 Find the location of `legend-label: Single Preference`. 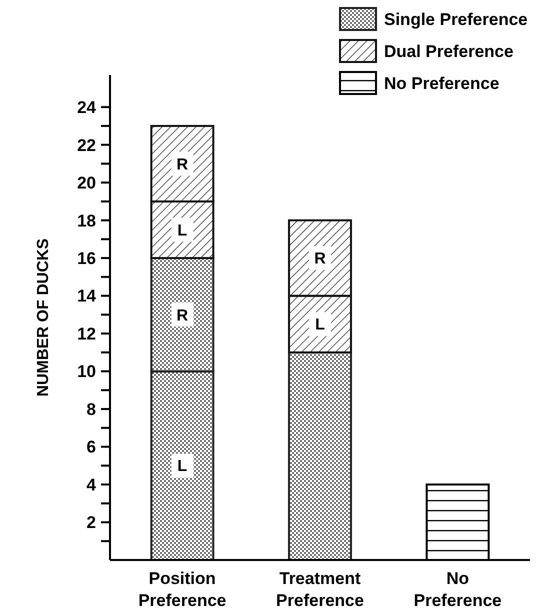

legend-label: Single Preference is located at coordinates (456, 19).